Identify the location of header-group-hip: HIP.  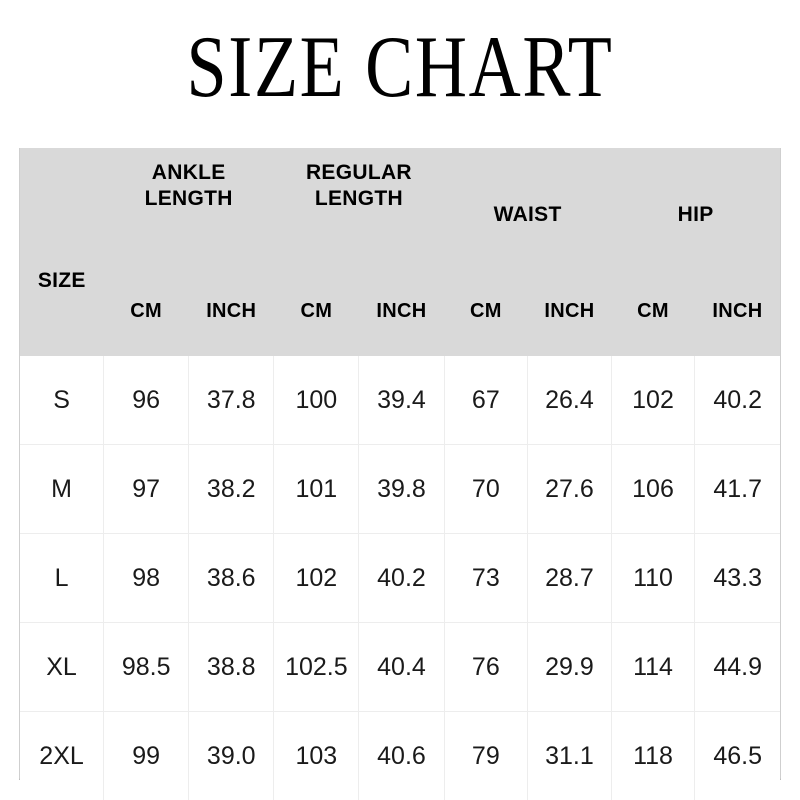
(695, 218).